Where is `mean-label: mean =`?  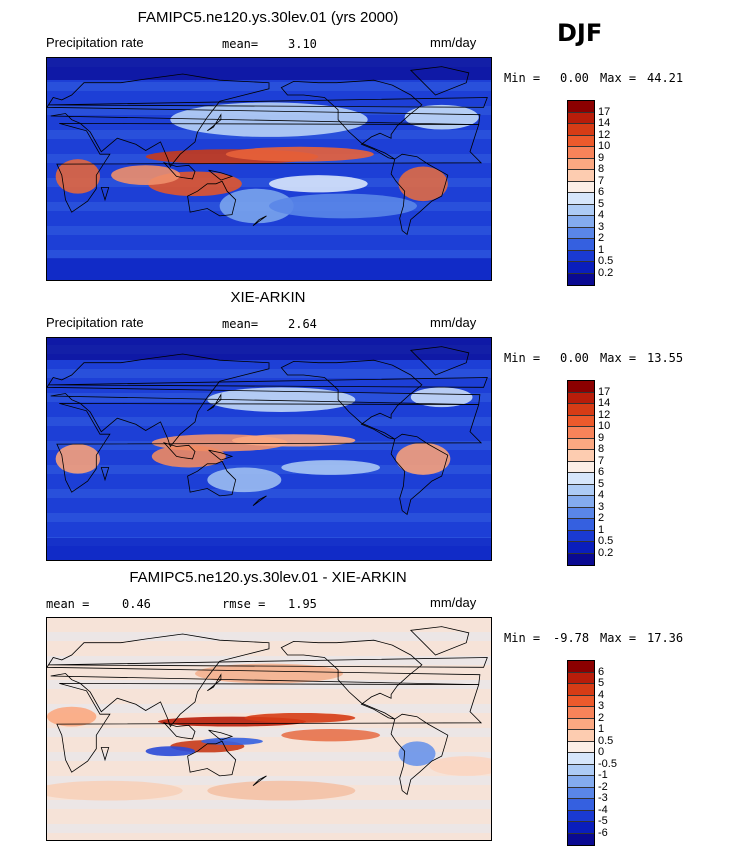 mean-label: mean = is located at coordinates (68, 604).